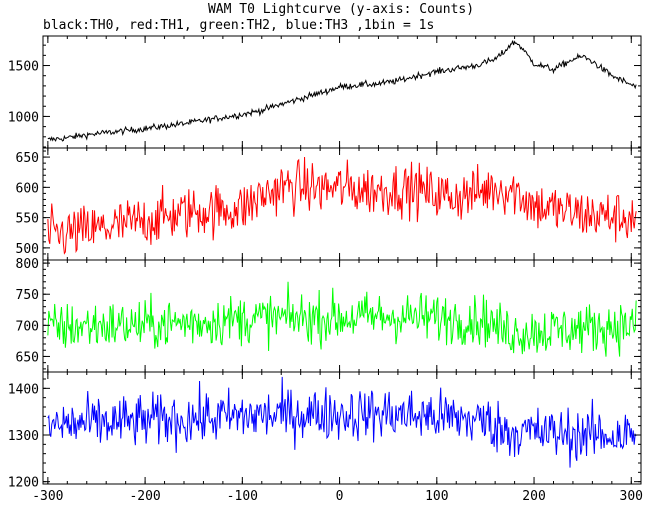 The image size is (650, 505). I want to click on y-tick-label: 1200, so click(23, 483).